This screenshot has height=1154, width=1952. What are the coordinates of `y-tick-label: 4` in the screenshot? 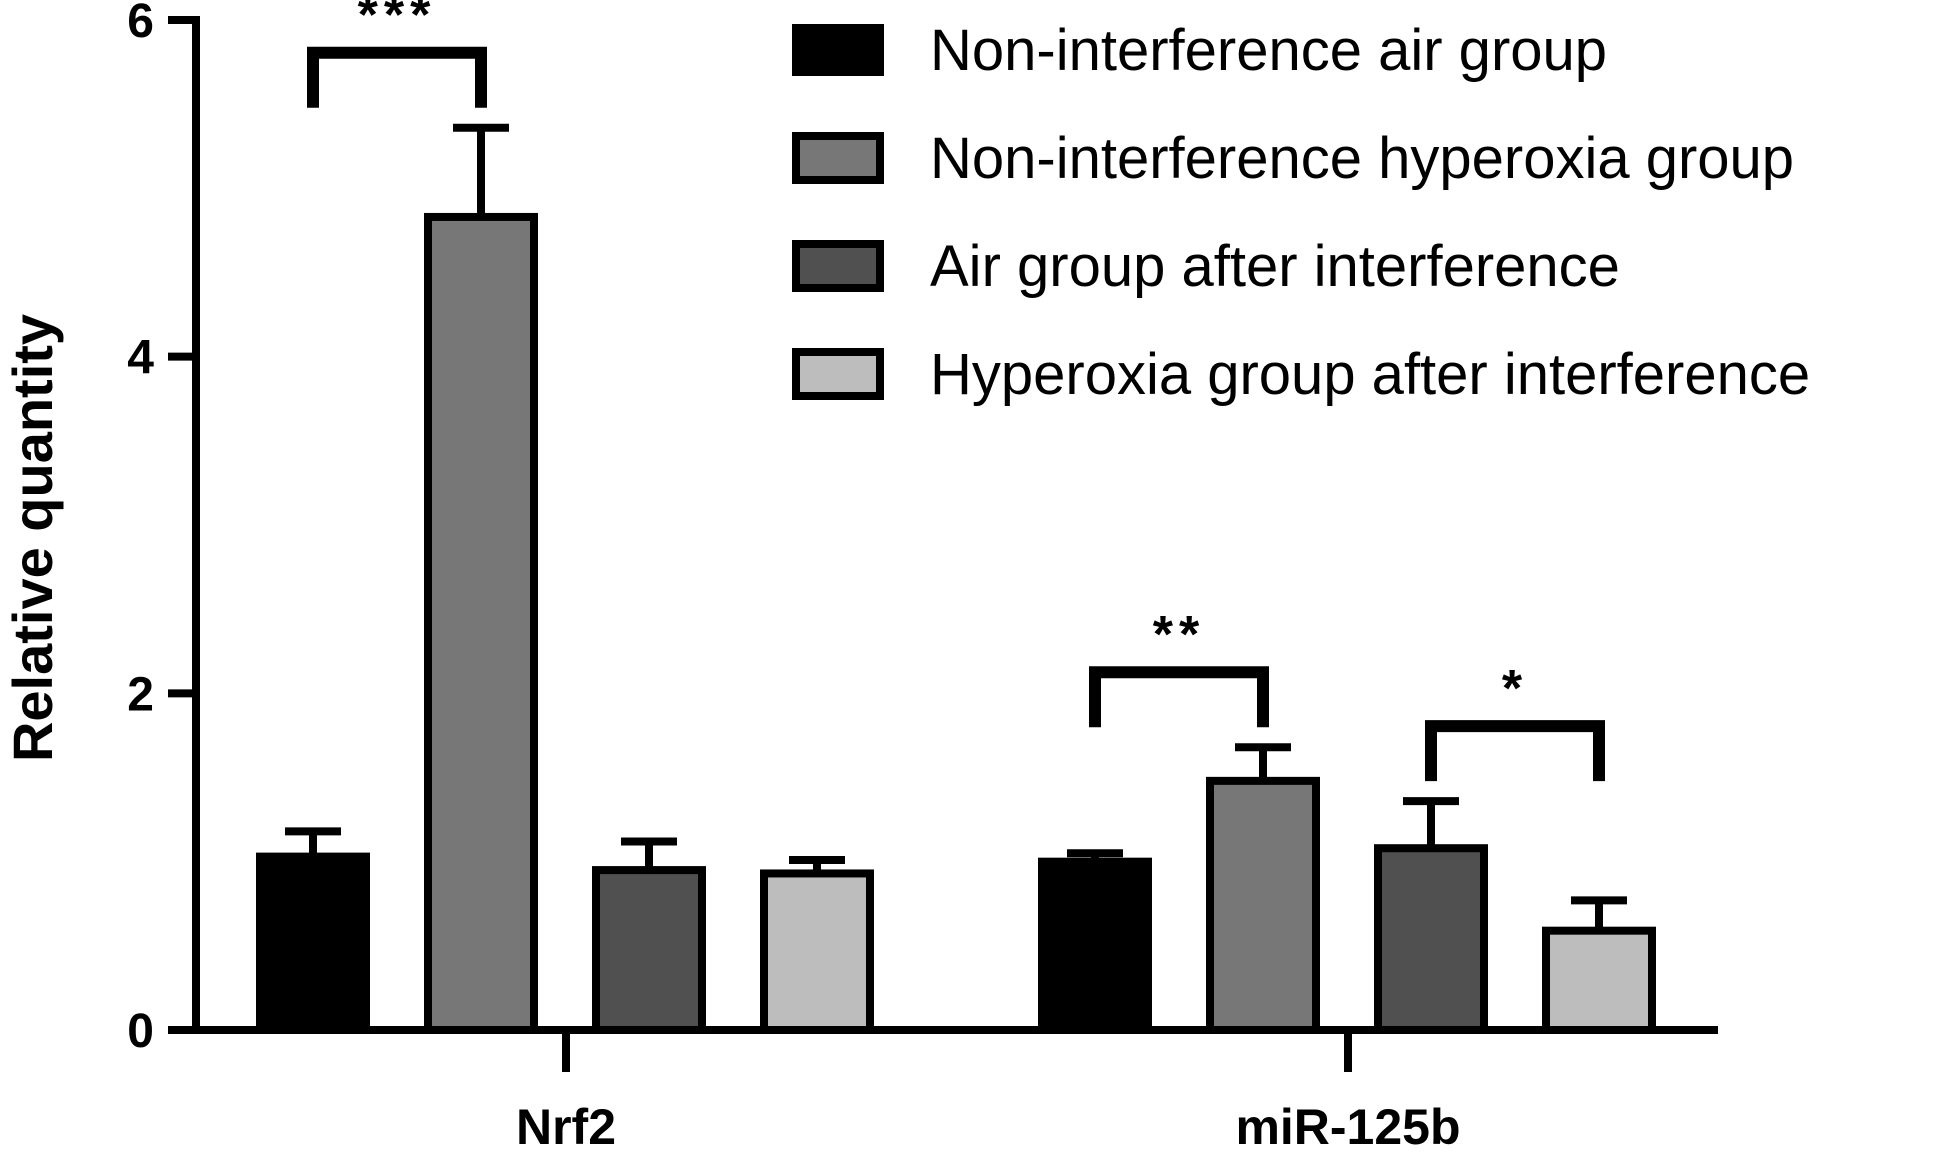 It's located at (140, 358).